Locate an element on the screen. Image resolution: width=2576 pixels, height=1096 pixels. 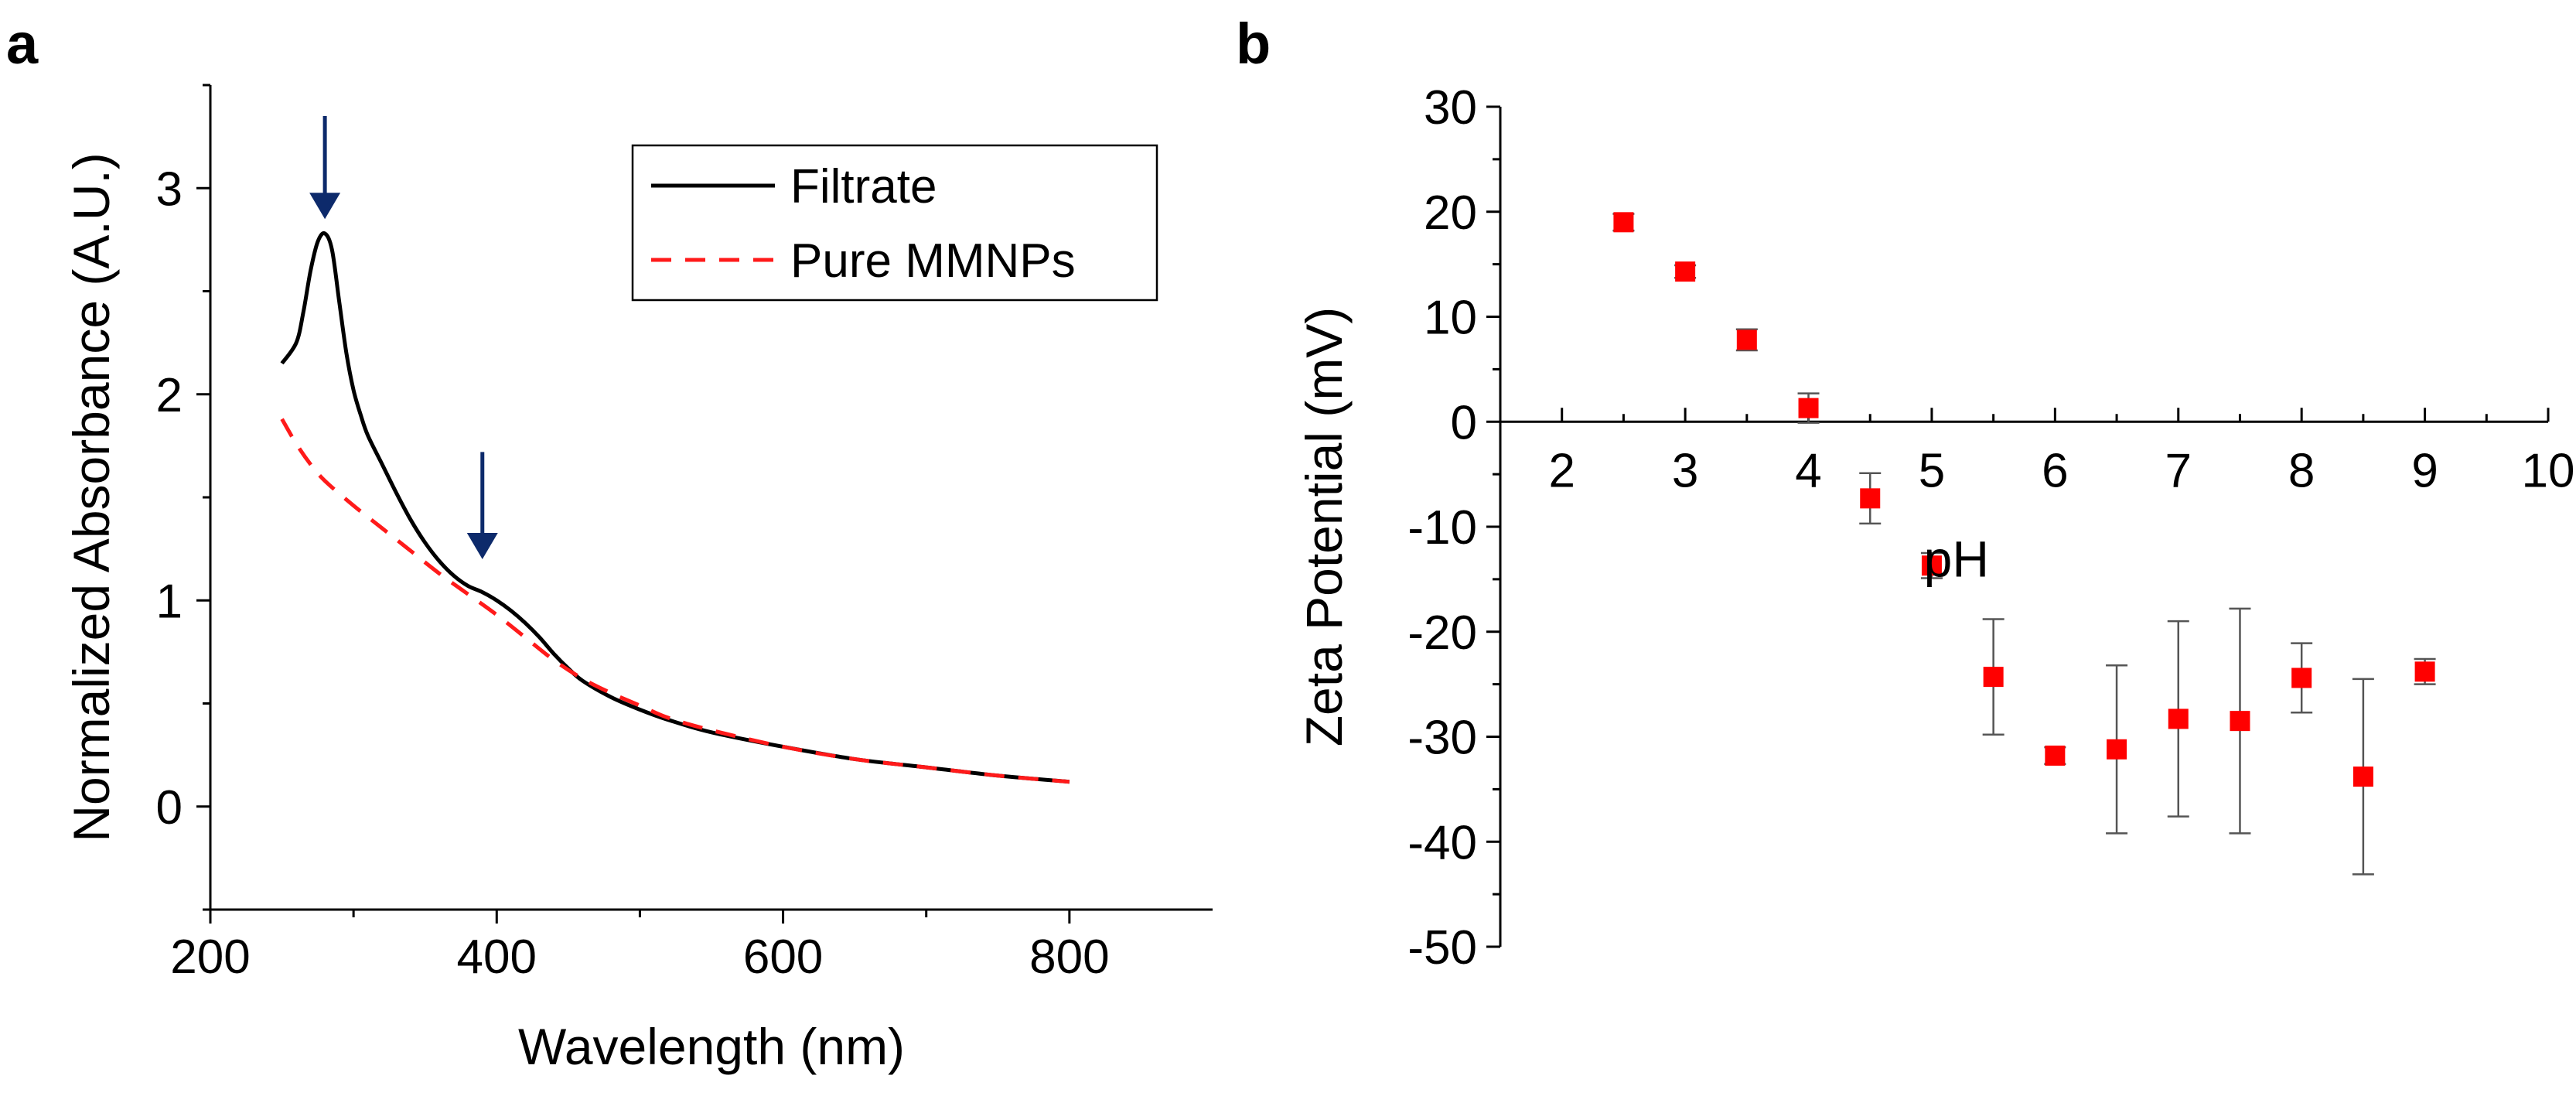
absorbance-y-tick-label: 3 is located at coordinates (170, 189).